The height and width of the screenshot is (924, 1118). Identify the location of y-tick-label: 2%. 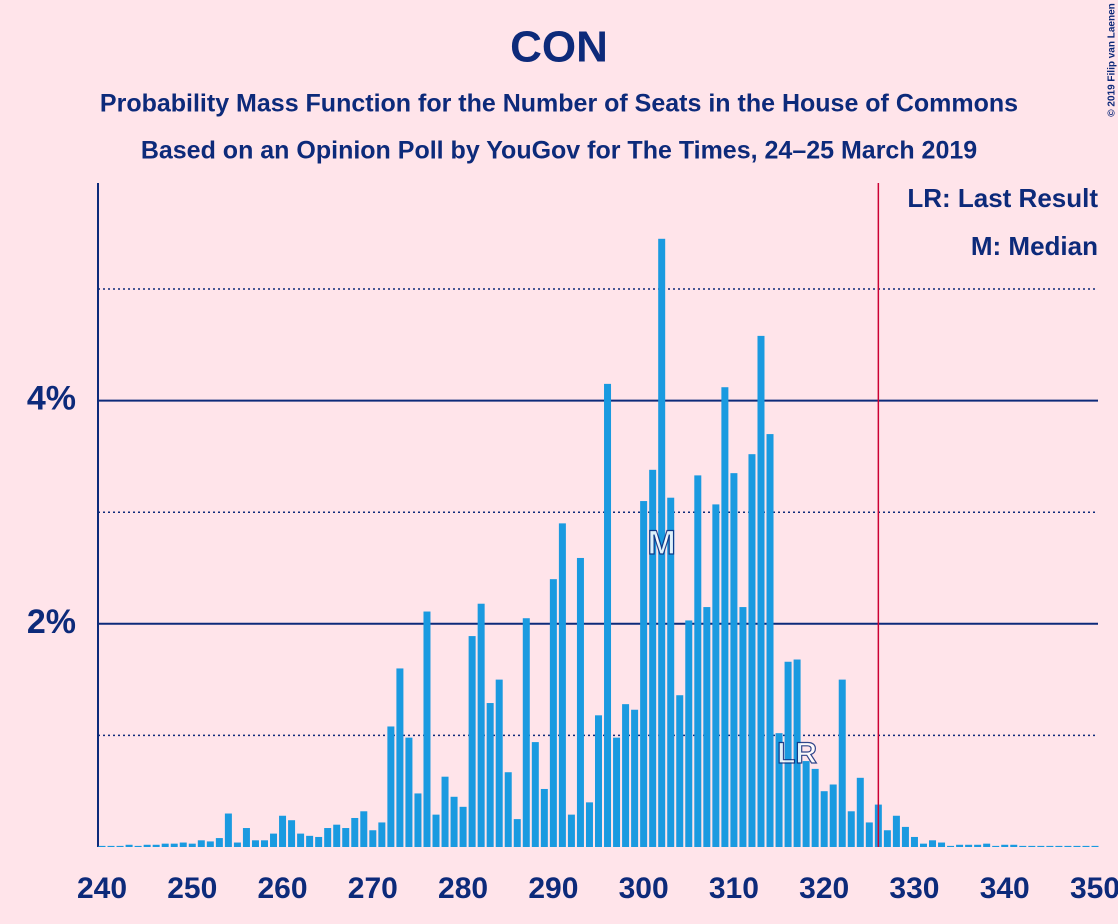
(51, 622).